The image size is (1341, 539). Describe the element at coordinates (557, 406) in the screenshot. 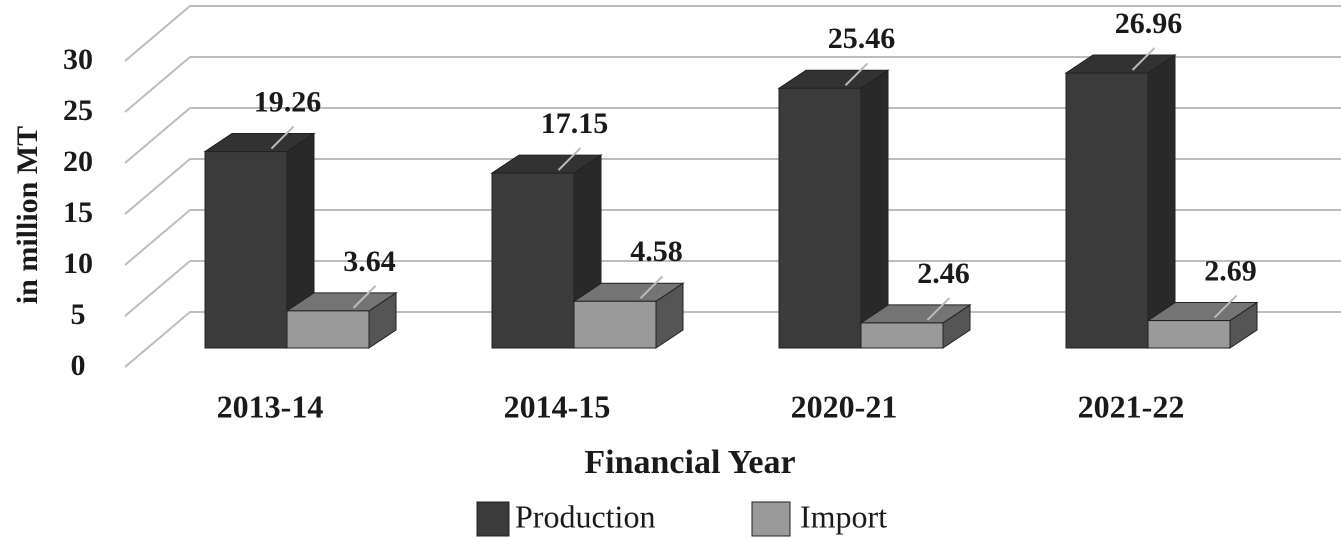

I see `x-tick-label: 2014-15` at that location.